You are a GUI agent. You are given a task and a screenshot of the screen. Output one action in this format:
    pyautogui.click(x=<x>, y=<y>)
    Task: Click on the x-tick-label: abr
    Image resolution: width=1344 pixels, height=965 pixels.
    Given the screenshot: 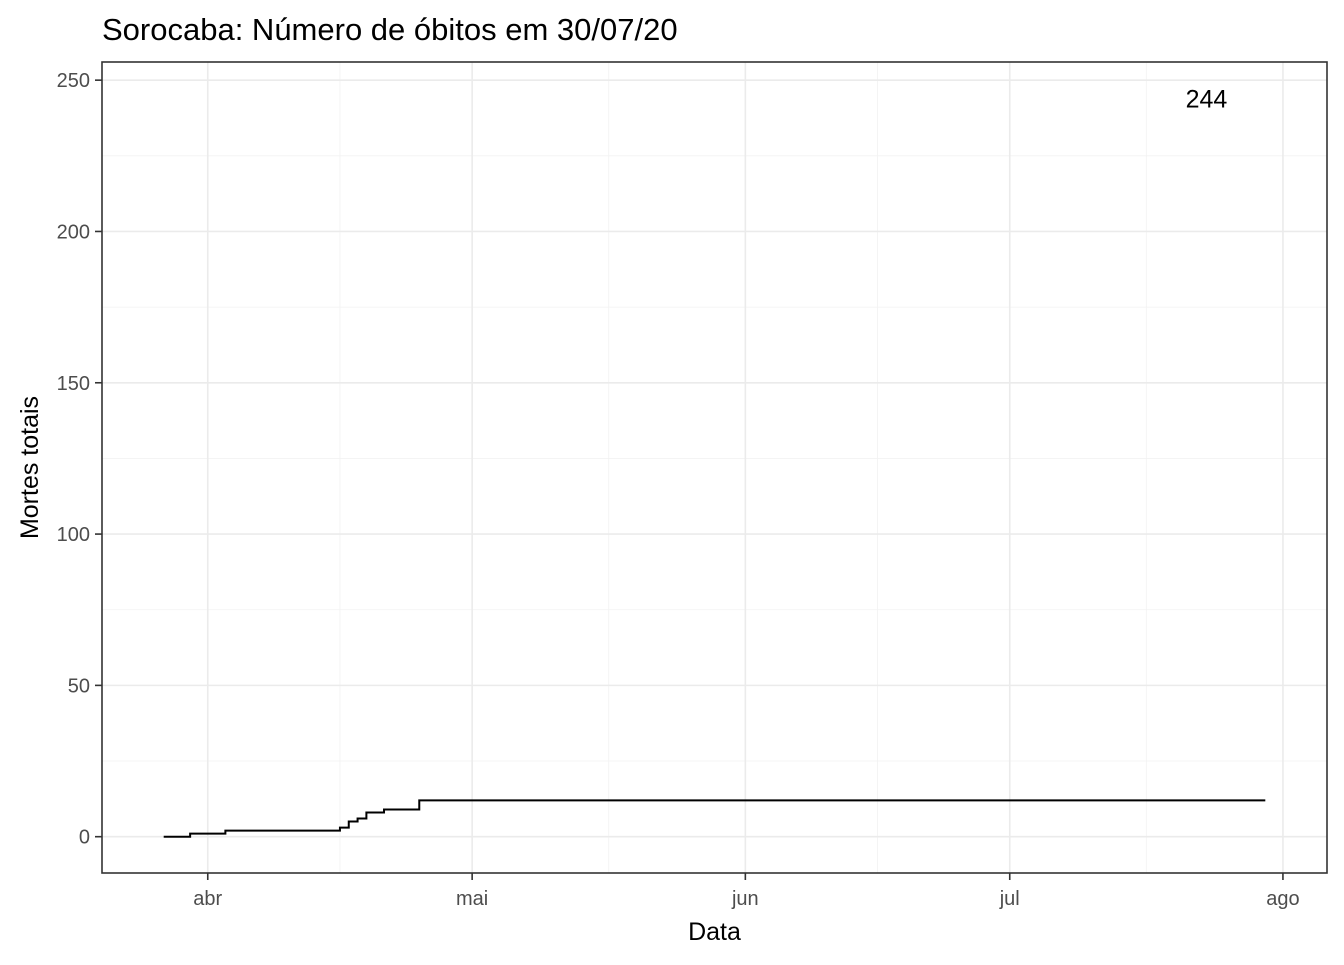 What is the action you would take?
    pyautogui.click(x=207, y=899)
    